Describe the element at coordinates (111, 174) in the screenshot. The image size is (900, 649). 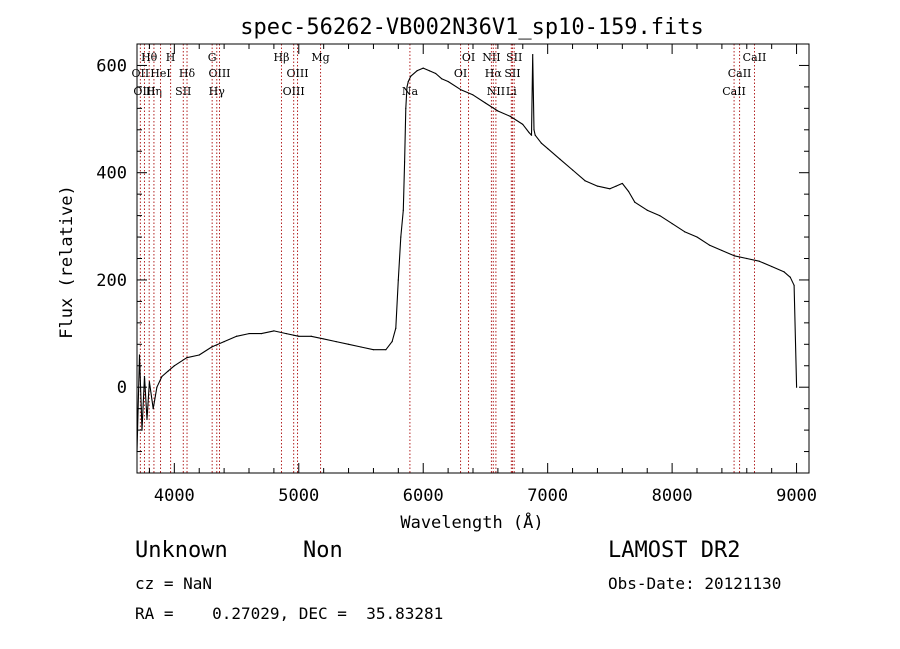
I see `y-tick-label: 400` at that location.